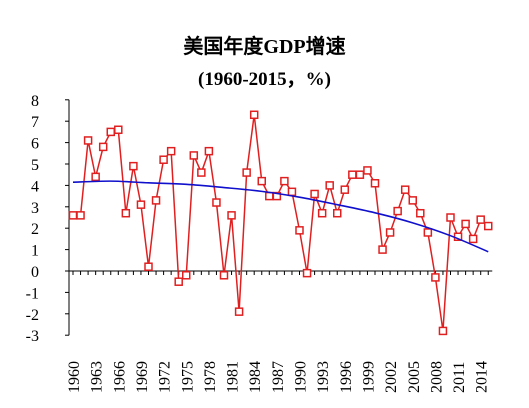 This screenshot has height=408, width=529. I want to click on y-tick-label: 5, so click(35, 165).